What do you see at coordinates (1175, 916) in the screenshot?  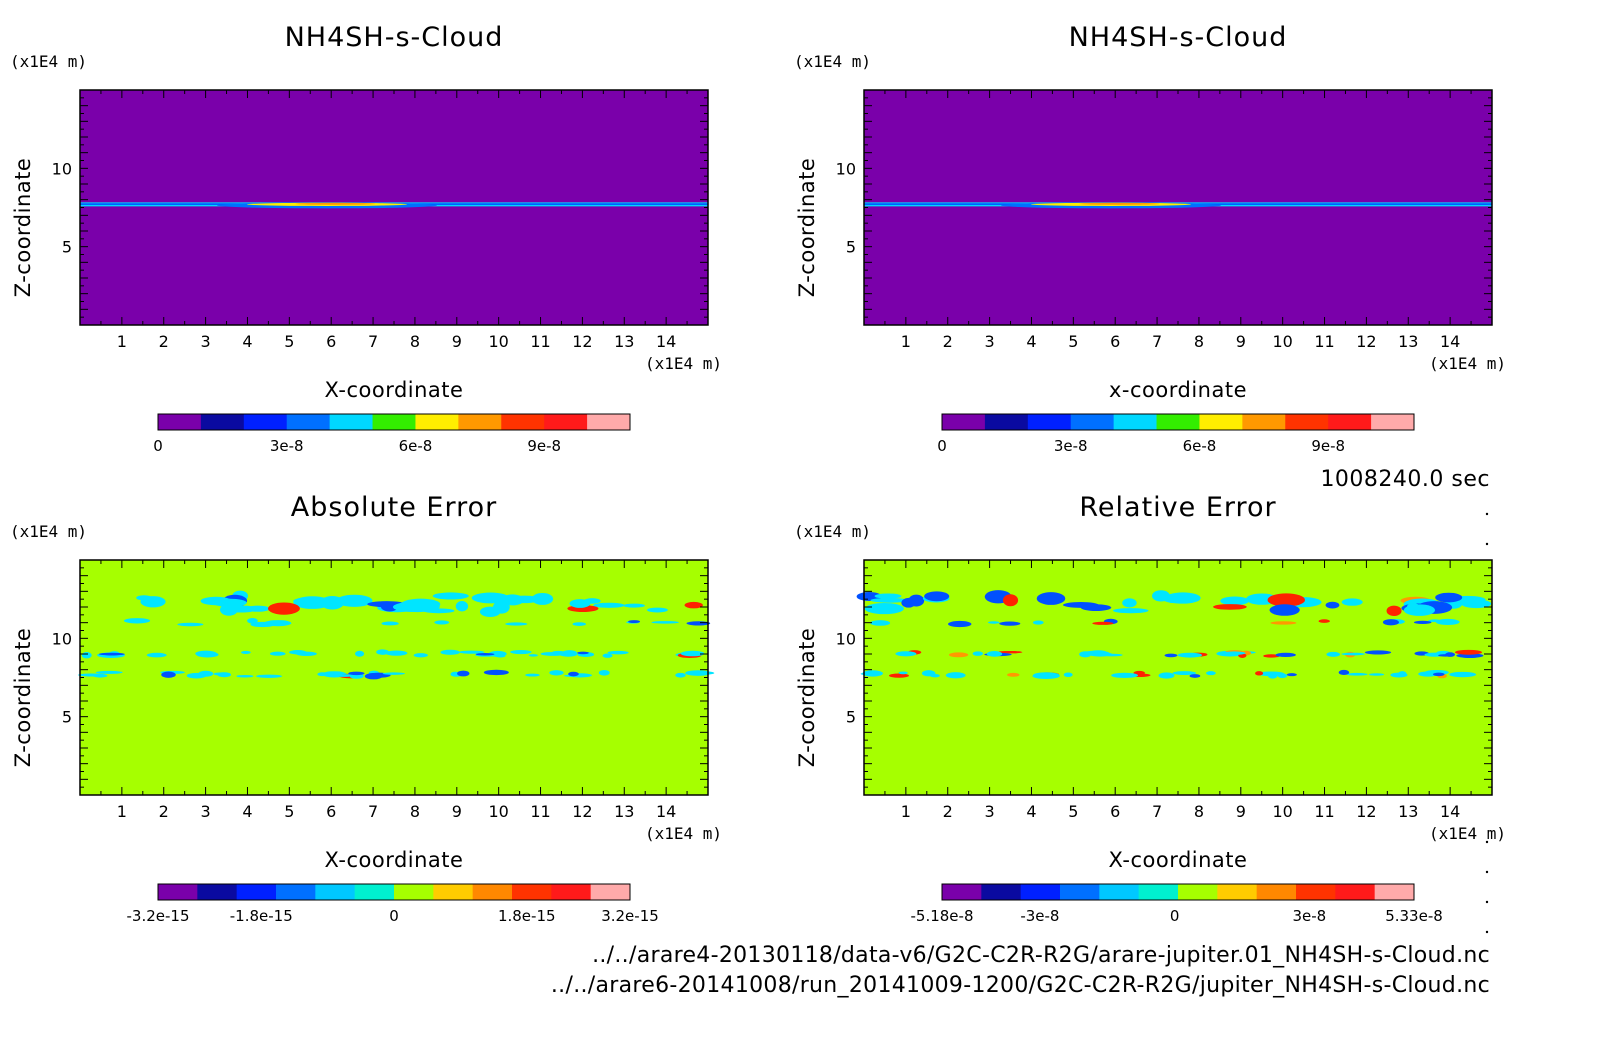 I see `colorbar-label: 0` at bounding box center [1175, 916].